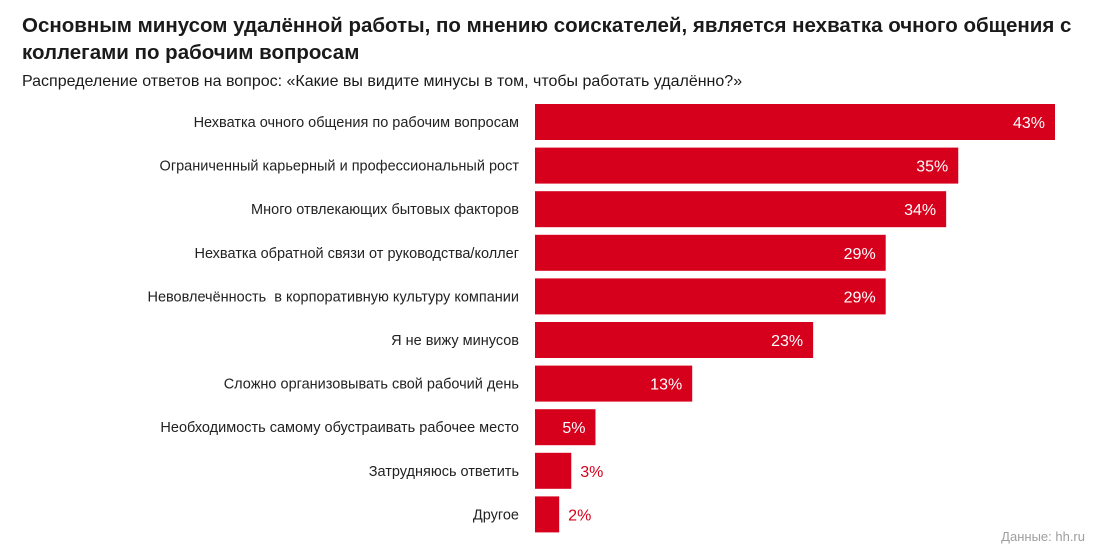 The width and height of the screenshot is (1099, 550). I want to click on category-label: Другое, so click(496, 515).